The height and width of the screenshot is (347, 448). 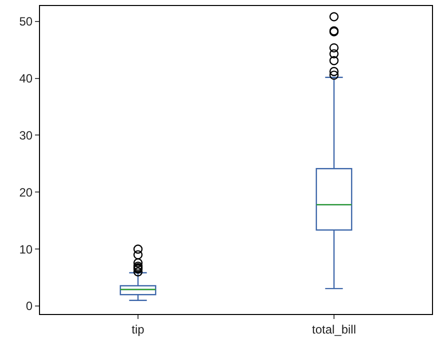 What do you see at coordinates (26, 249) in the screenshot?
I see `y-tick-label: 10` at bounding box center [26, 249].